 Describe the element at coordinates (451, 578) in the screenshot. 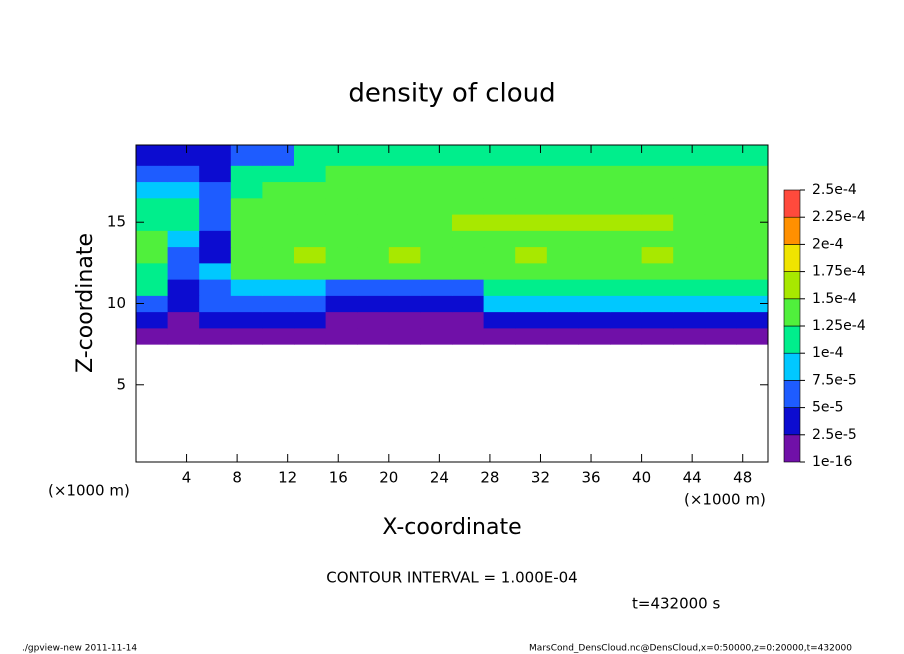

I see `annotation: CONTOUR INTERVAL = 1.000E-04` at that location.